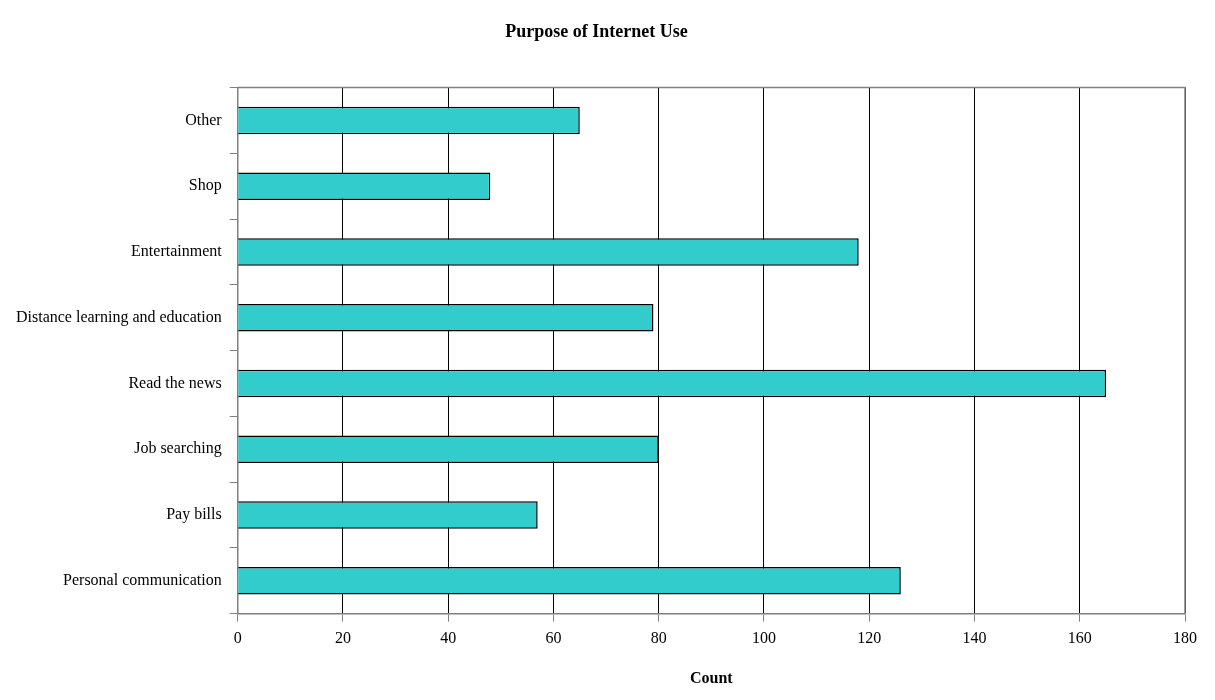 The height and width of the screenshot is (700, 1215). Describe the element at coordinates (1185, 638) in the screenshot. I see `x-tick-label: 180` at that location.